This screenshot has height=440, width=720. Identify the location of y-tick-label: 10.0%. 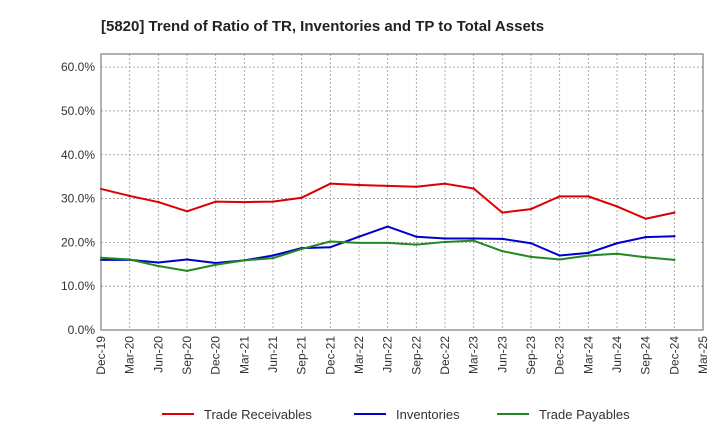
(78, 286).